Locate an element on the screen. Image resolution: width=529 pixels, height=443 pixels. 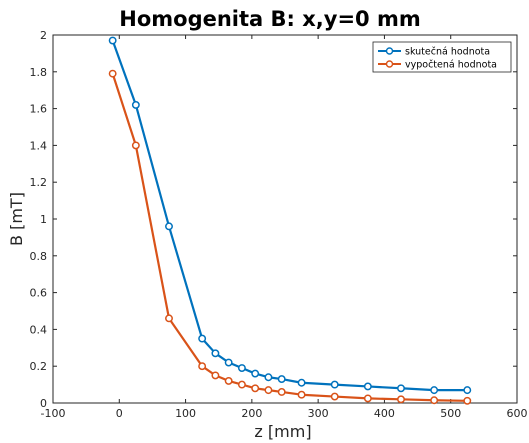
x-tick-label: 300 is located at coordinates (318, 413).